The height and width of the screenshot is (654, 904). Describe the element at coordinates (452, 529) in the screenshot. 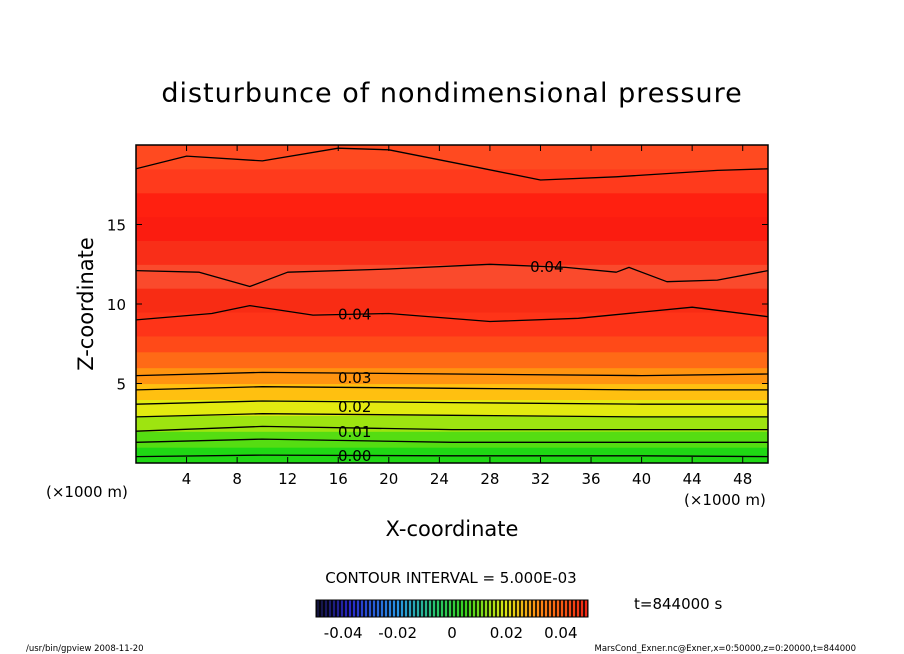

I see `x-axis-label: X-coordinate` at that location.